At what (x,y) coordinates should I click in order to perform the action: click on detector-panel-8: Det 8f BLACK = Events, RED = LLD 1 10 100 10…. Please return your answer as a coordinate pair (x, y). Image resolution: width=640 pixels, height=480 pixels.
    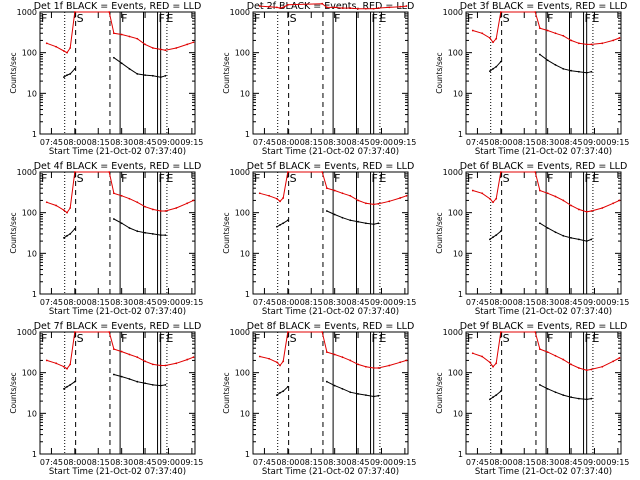
    Looking at the image, I should click on (319, 399).